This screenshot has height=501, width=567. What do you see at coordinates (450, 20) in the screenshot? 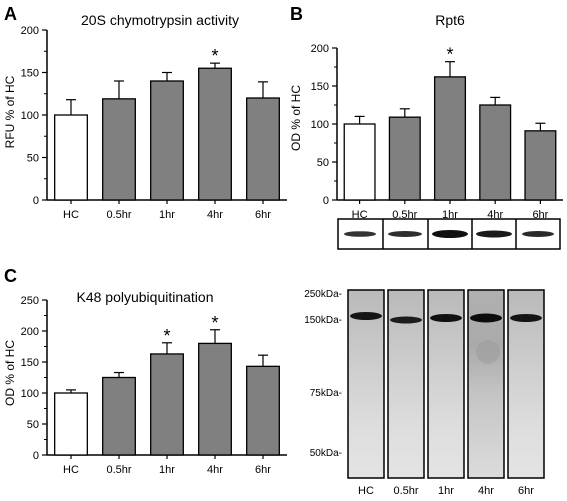
I see `chart-title: Rpt6` at bounding box center [450, 20].